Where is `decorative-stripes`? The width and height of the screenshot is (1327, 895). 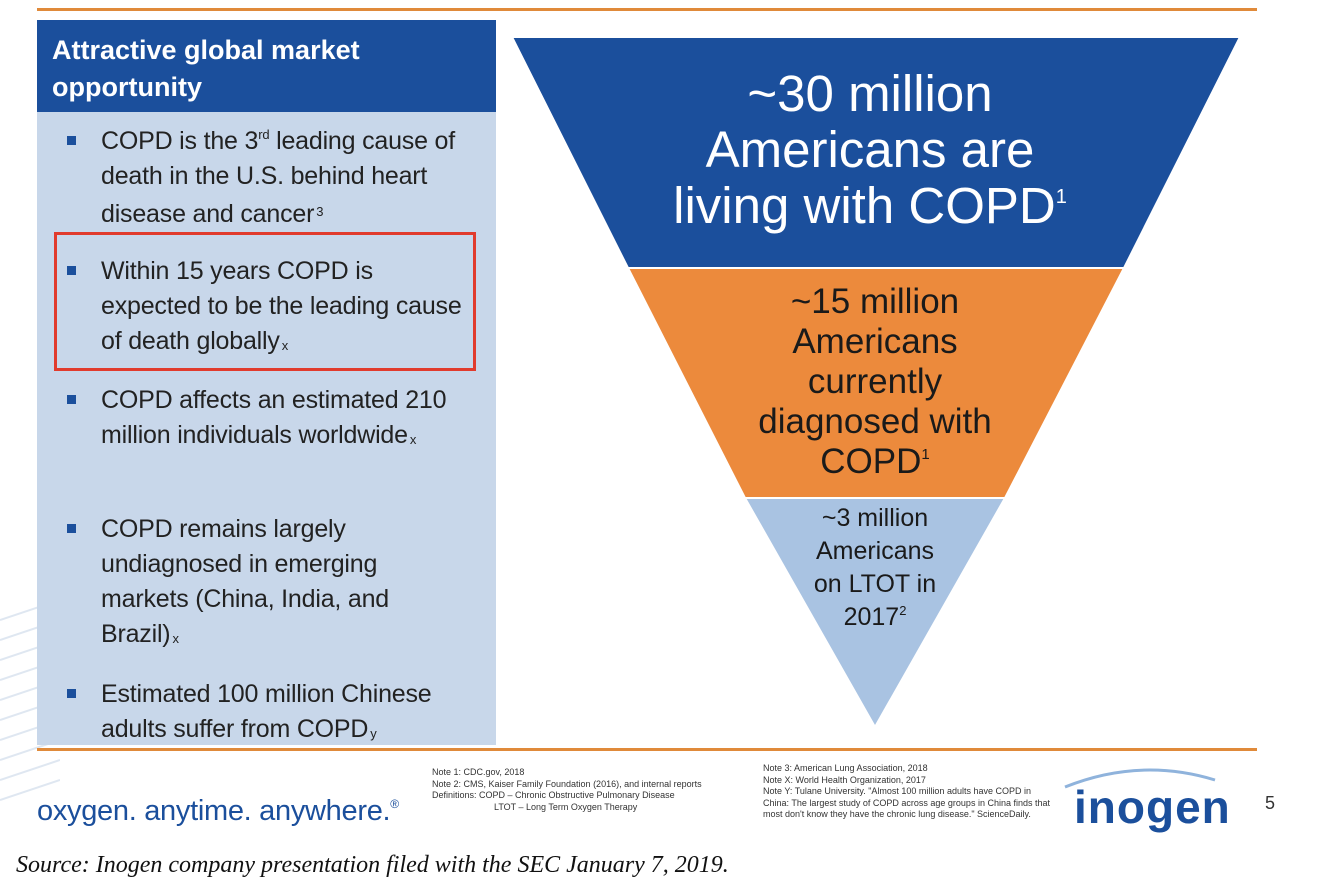 decorative-stripes is located at coordinates (30, 700).